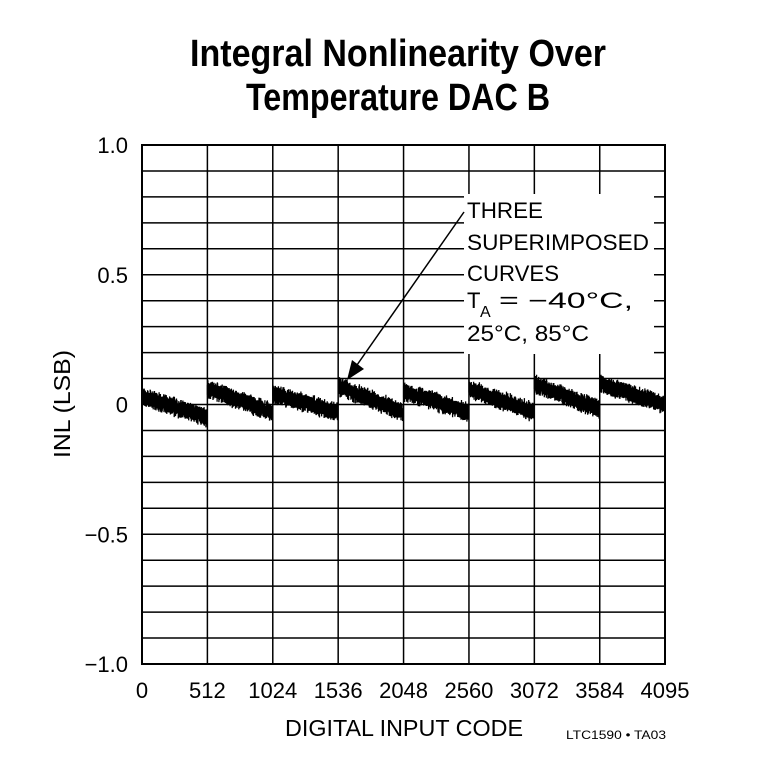 Image resolution: width=760 pixels, height=762 pixels. Describe the element at coordinates (272, 690) in the screenshot. I see `x-tick-label: 1024` at that location.